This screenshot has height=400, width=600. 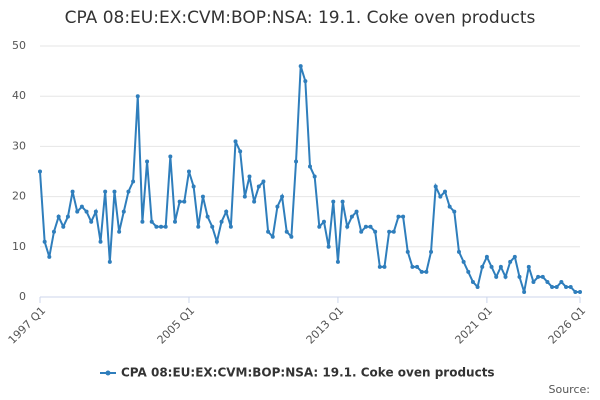 What do you see at coordinates (176, 325) in the screenshot?
I see `x-tick-label: 2005 Q1` at bounding box center [176, 325].